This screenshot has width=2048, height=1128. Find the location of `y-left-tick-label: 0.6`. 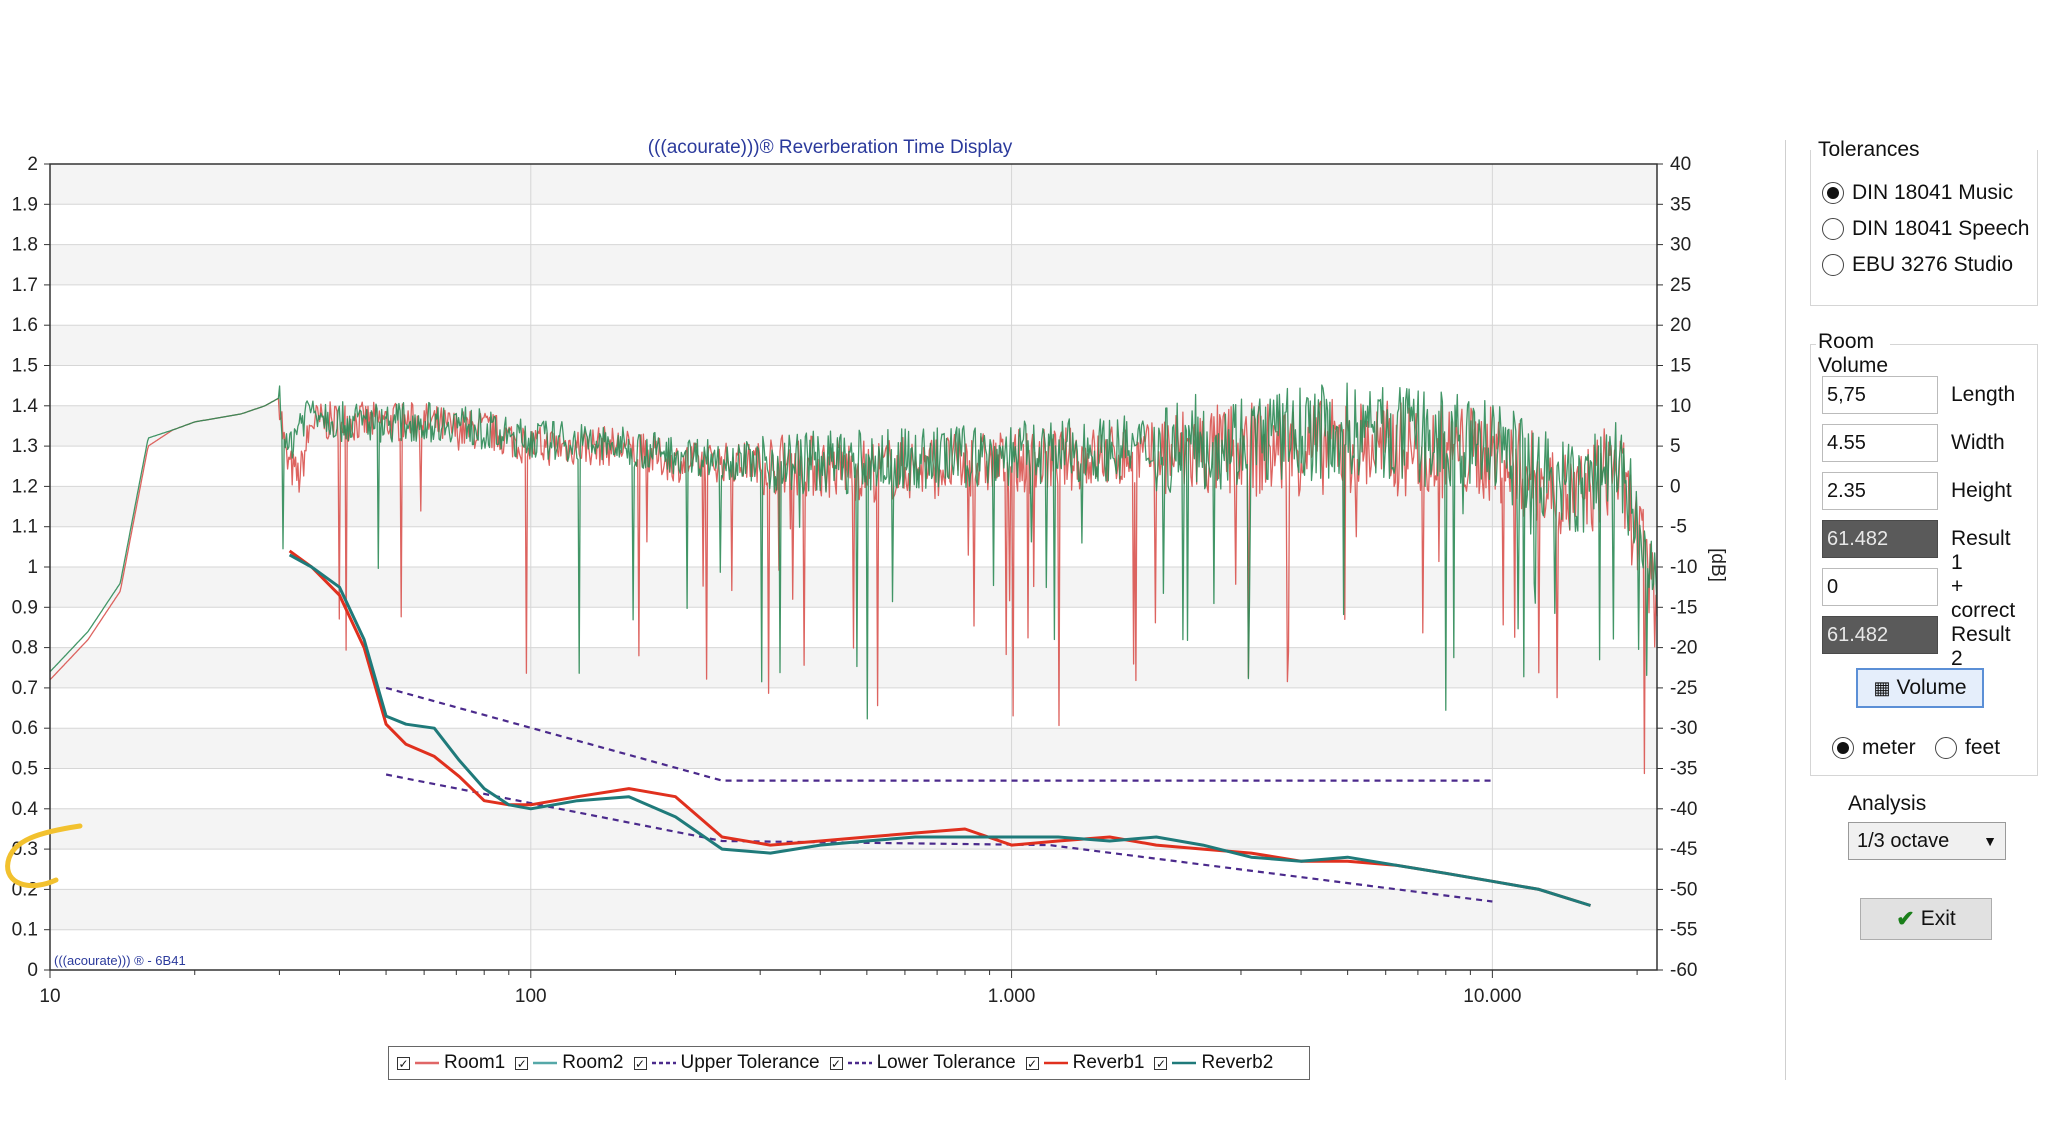

y-left-tick-label: 0.6 is located at coordinates (25, 728).